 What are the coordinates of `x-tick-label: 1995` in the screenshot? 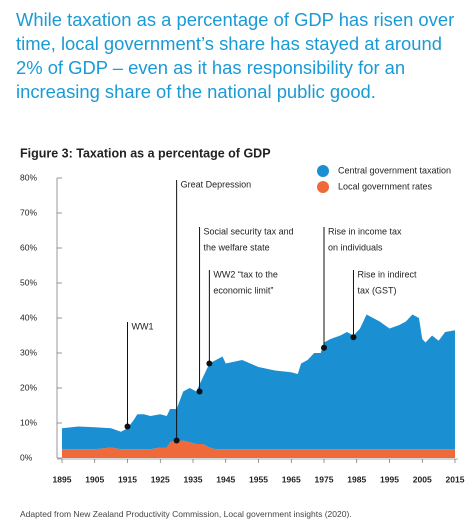 It's located at (389, 479).